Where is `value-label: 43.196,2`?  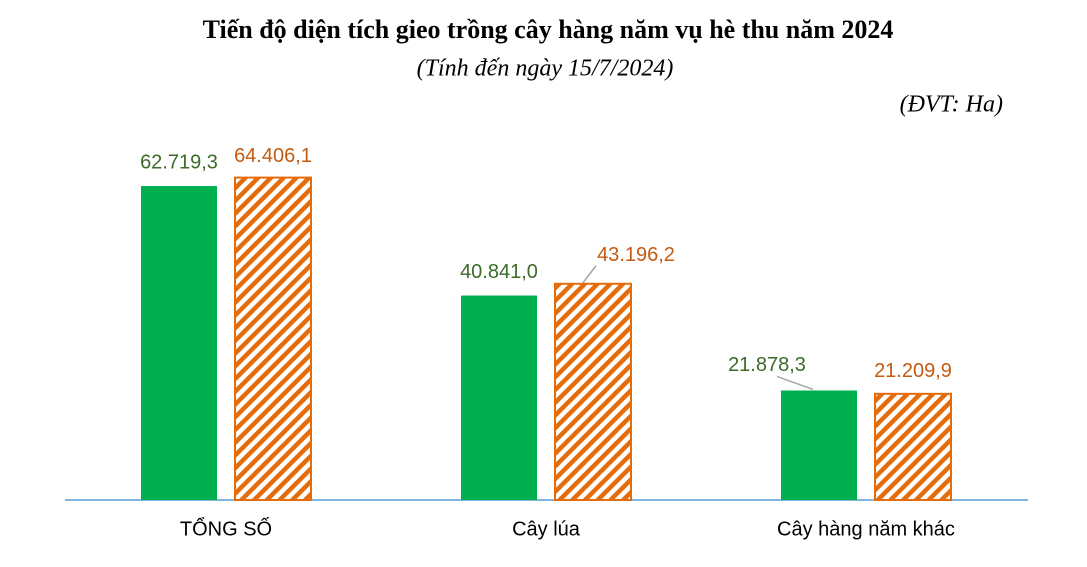
value-label: 43.196,2 is located at coordinates (636, 255).